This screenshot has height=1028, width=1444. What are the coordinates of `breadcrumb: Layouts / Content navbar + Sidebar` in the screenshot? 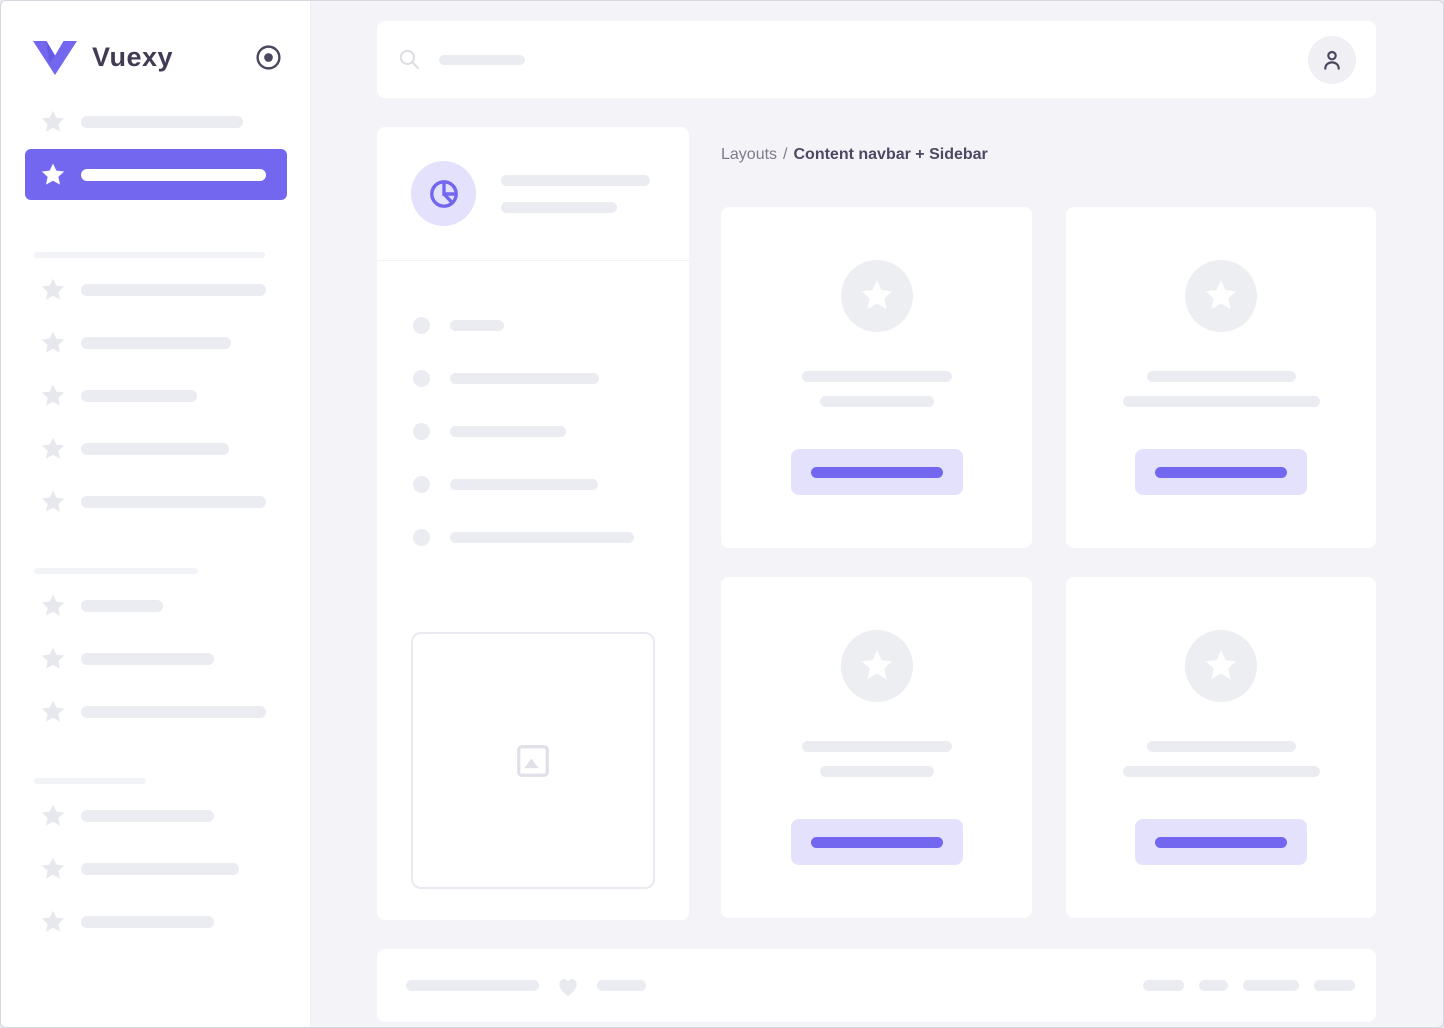 It's located at (1048, 155).